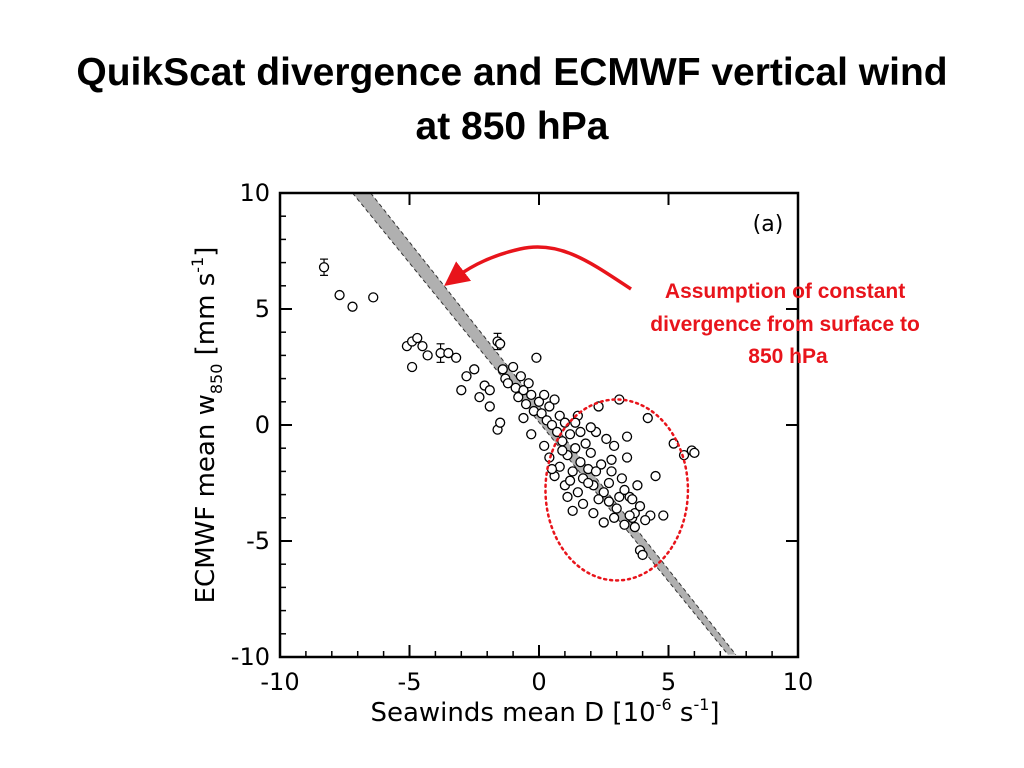 The height and width of the screenshot is (768, 1024). Describe the element at coordinates (512, 126) in the screenshot. I see `slide-title-line-2: at 850 hPa` at that location.